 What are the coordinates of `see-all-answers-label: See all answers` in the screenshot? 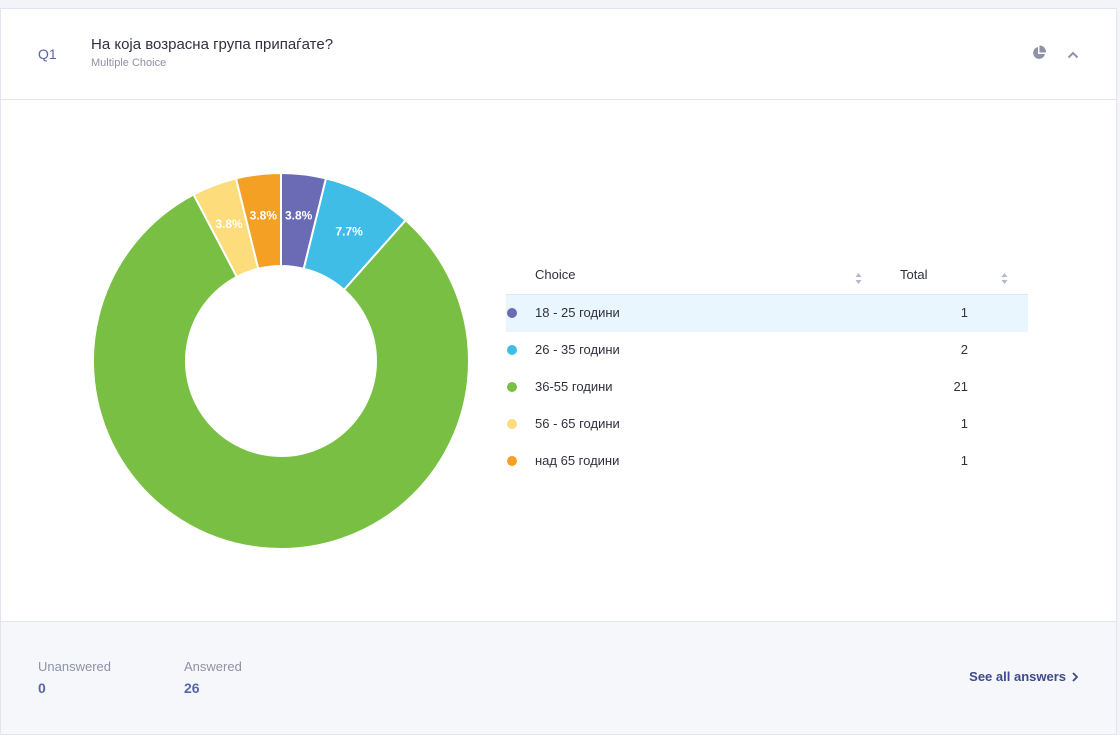 It's located at (1017, 676).